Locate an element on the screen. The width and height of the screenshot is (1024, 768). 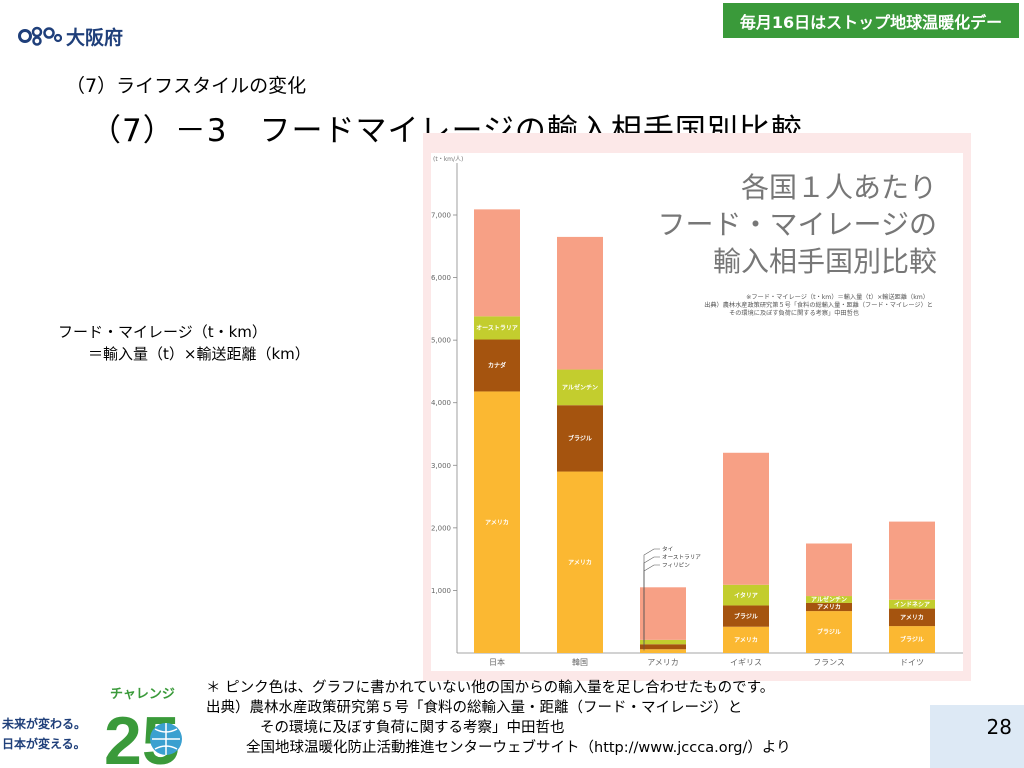
formula-line-2: ＝輸入量（t）×輸送距離（km） is located at coordinates (199, 354).